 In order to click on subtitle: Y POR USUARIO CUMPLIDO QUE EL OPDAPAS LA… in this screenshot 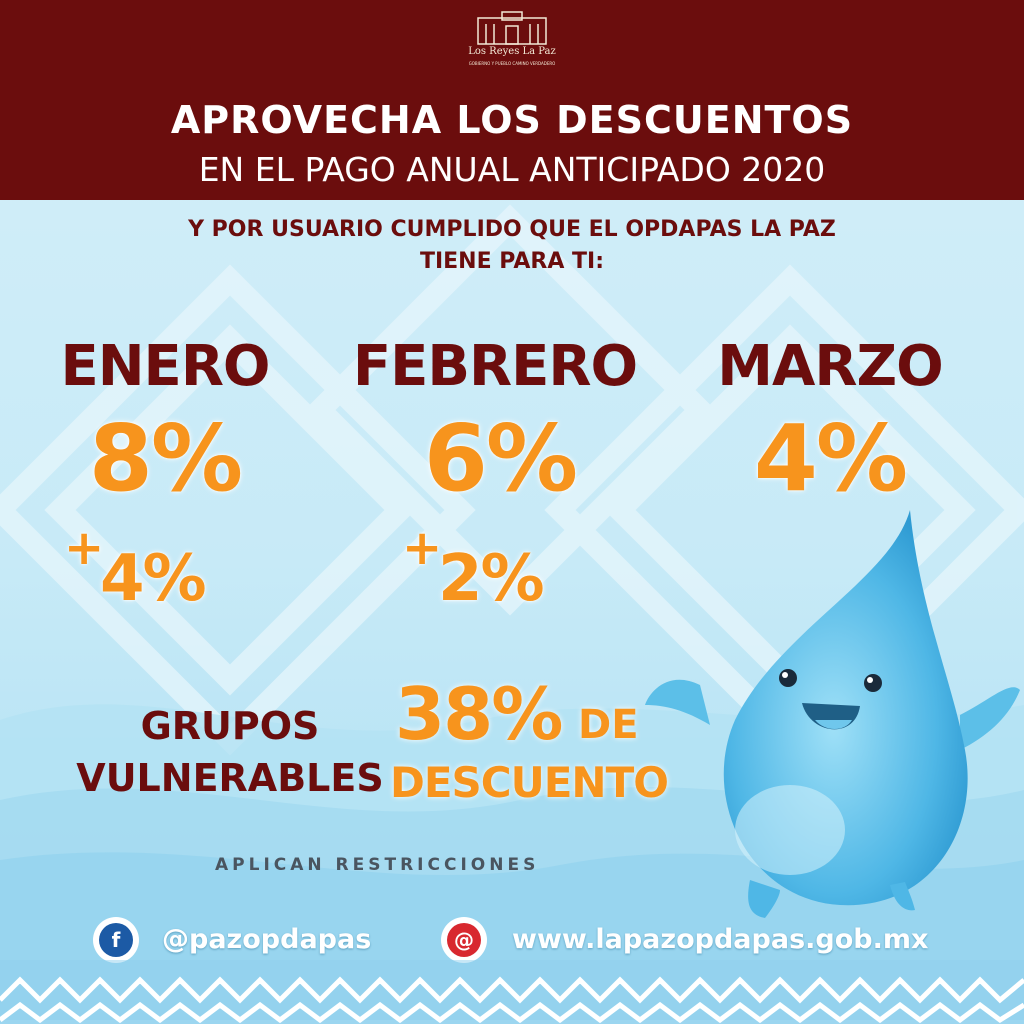, I will do `click(512, 246)`.